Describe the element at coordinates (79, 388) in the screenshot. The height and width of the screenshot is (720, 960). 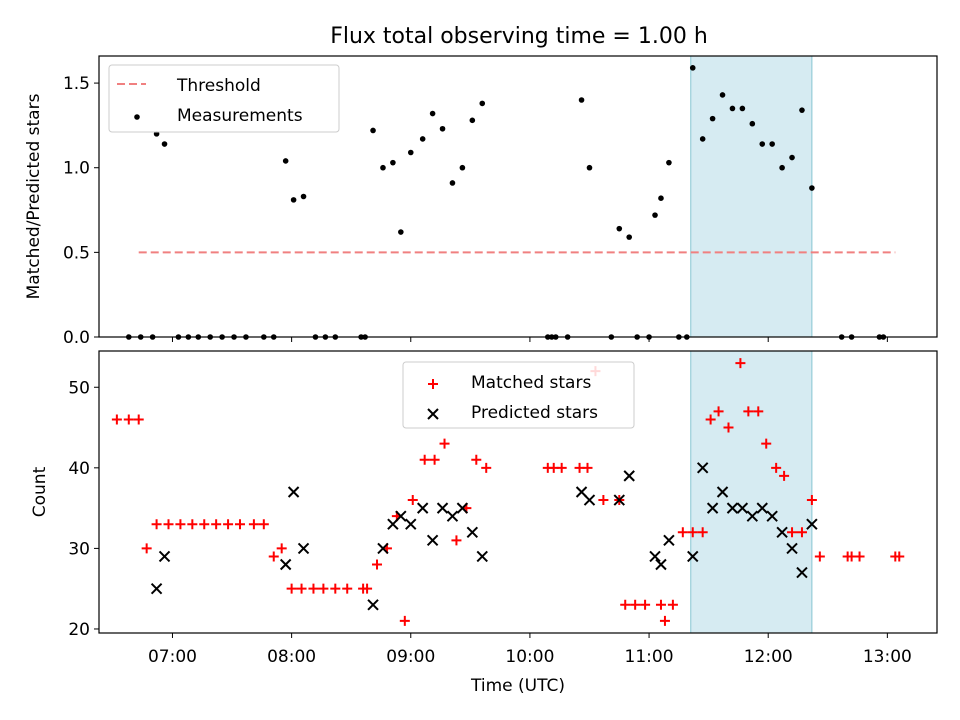
I see `y-tick-label: 50` at that location.